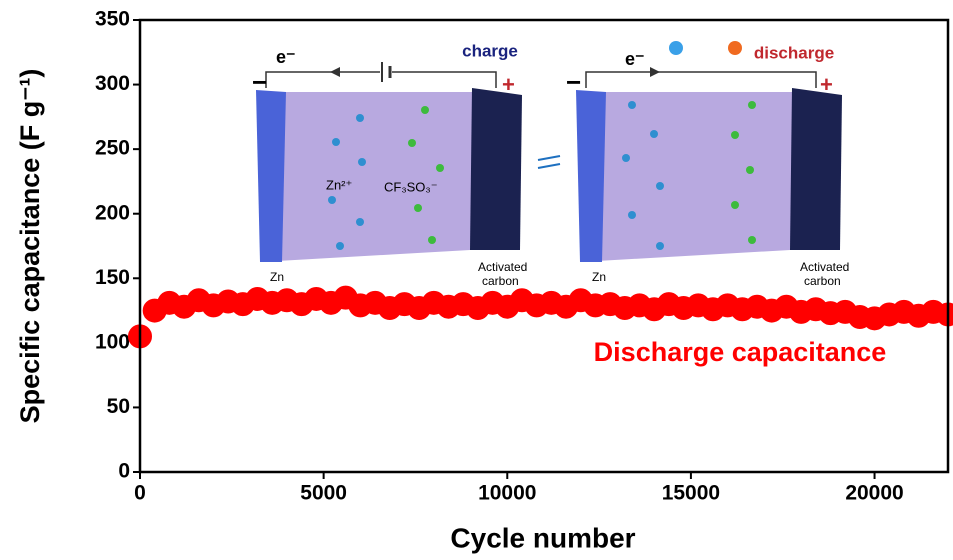 The width and height of the screenshot is (953, 560). Describe the element at coordinates (112, 148) in the screenshot. I see `y-tick-label: 250` at that location.